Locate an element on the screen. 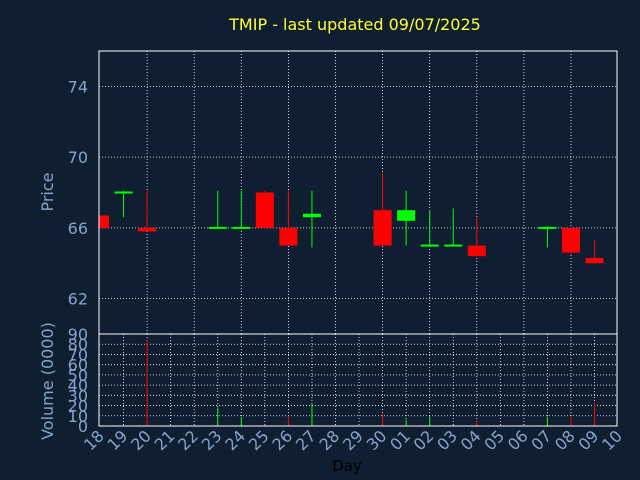 This screenshot has width=640, height=480. volume-tick-label: 90 is located at coordinates (78, 334).